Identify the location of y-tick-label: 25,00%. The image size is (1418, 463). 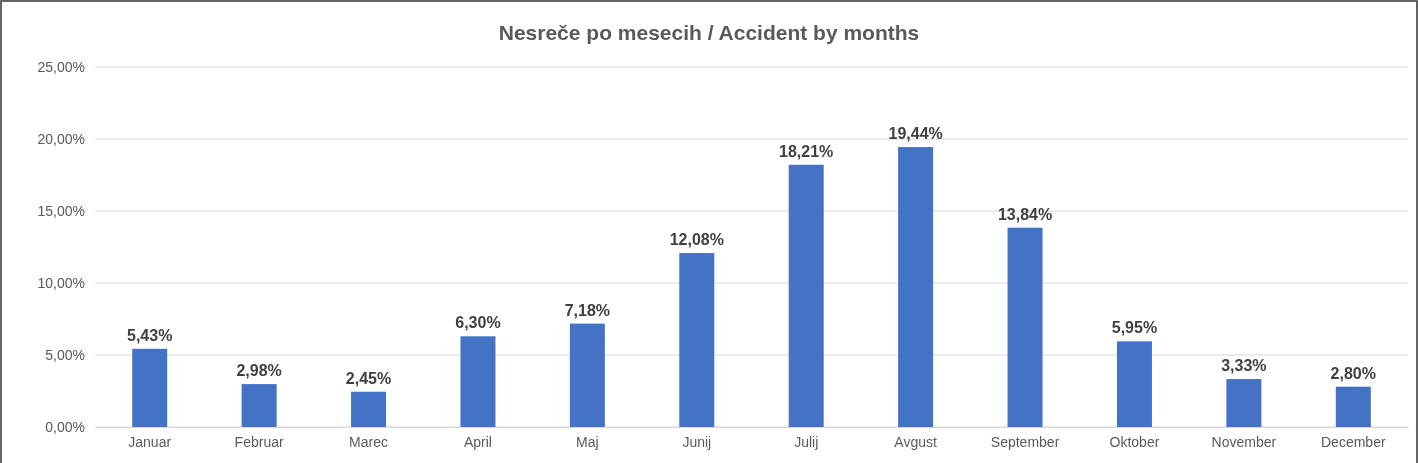
(61, 66).